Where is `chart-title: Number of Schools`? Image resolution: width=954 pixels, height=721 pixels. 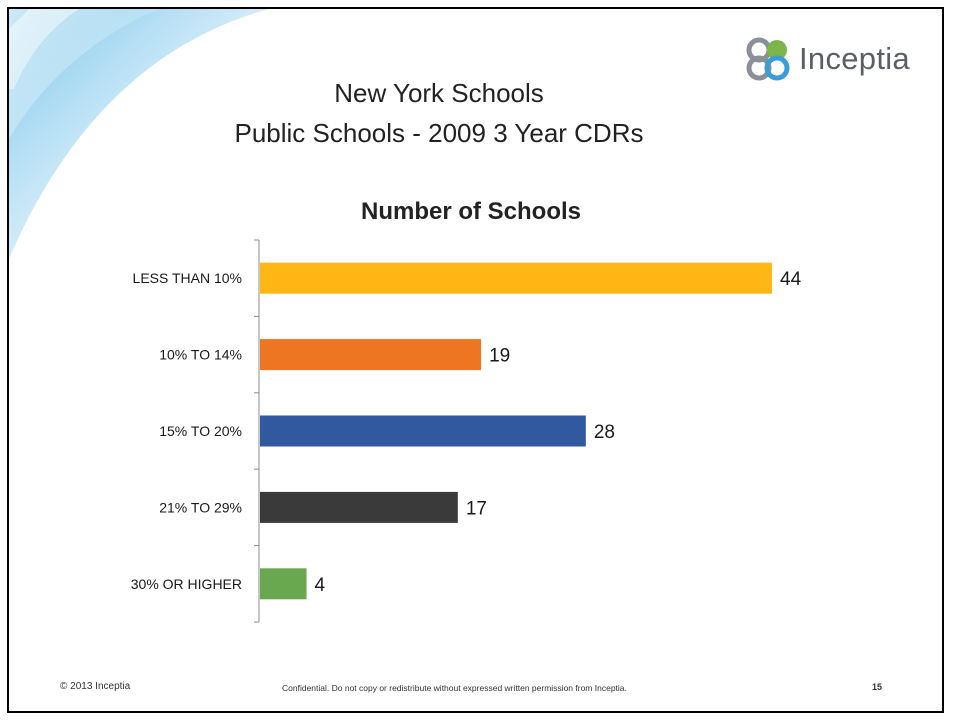 chart-title: Number of Schools is located at coordinates (471, 211).